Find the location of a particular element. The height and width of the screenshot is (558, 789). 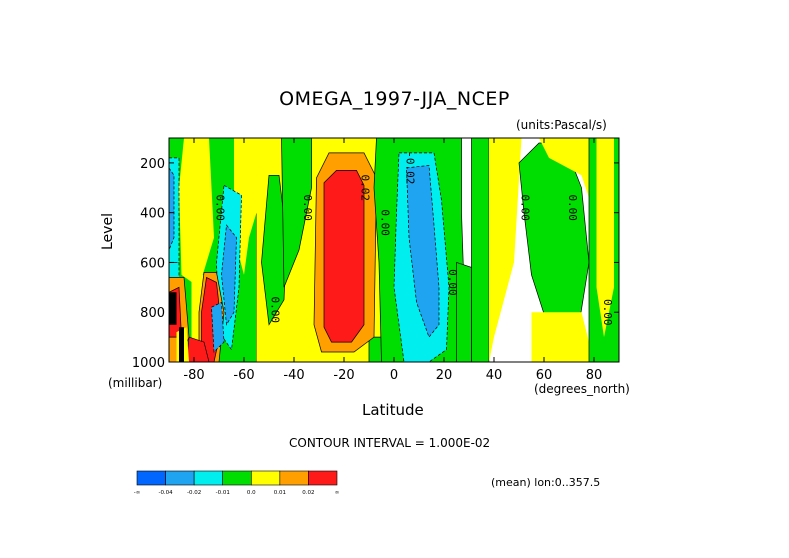

contour-label-1: 0.00 is located at coordinates (307, 207).